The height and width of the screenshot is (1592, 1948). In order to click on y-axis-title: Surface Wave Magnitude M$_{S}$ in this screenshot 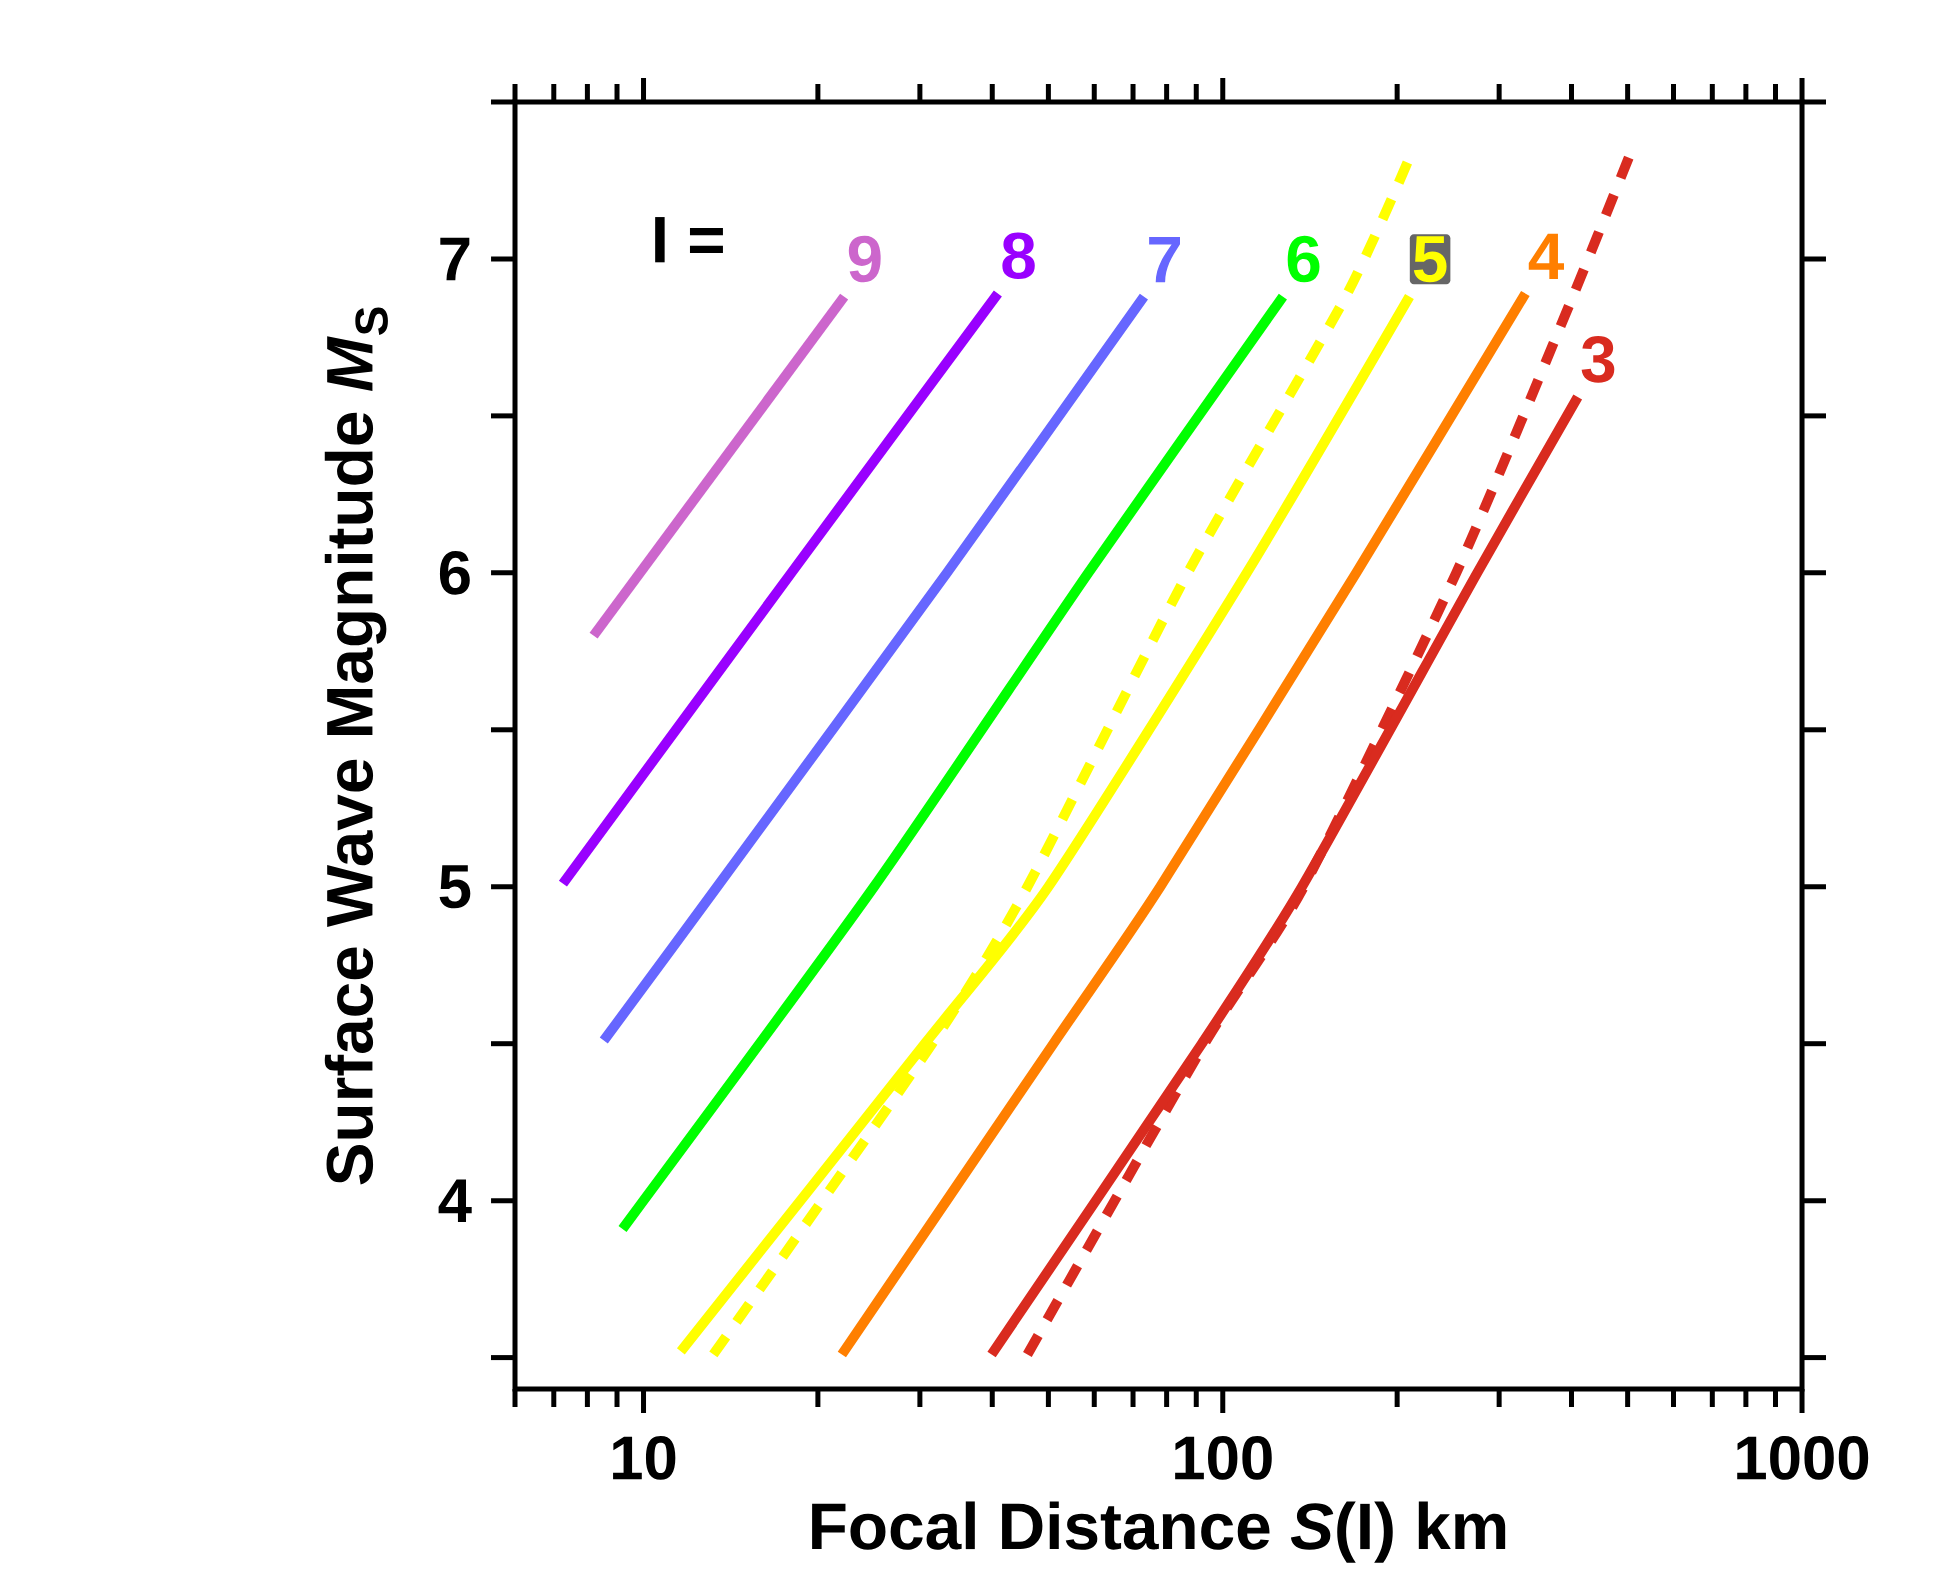, I will do `click(356, 746)`.